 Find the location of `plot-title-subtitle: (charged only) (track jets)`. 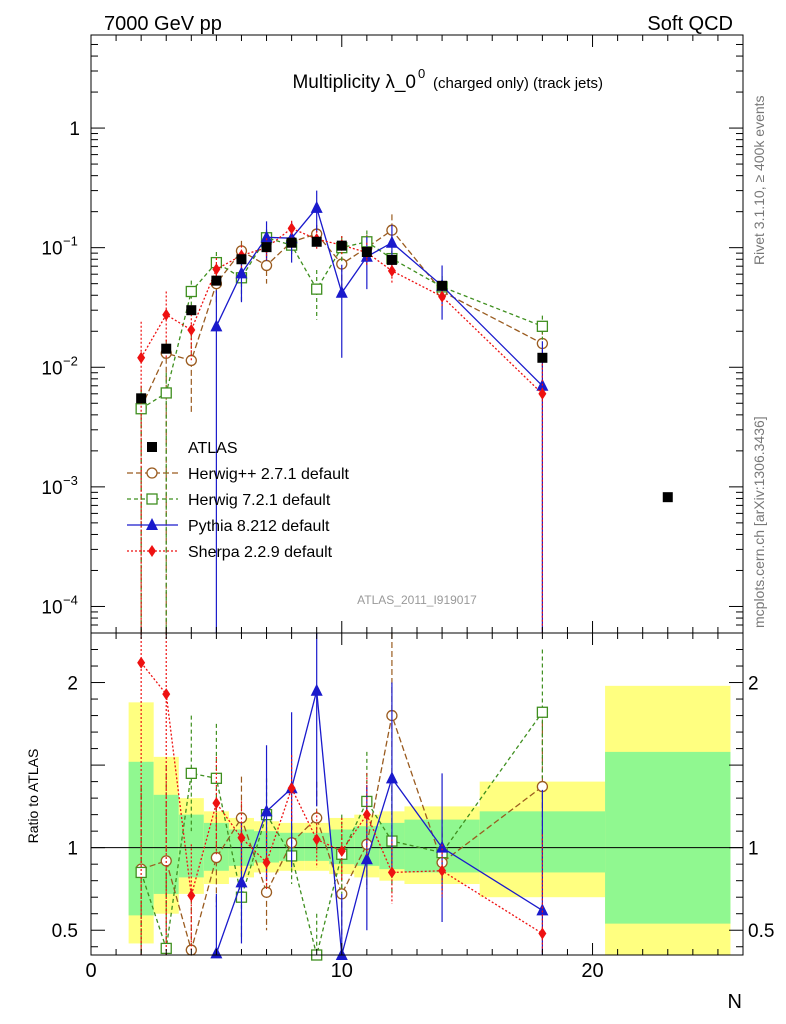

plot-title-subtitle: (charged only) (track jets) is located at coordinates (518, 83).